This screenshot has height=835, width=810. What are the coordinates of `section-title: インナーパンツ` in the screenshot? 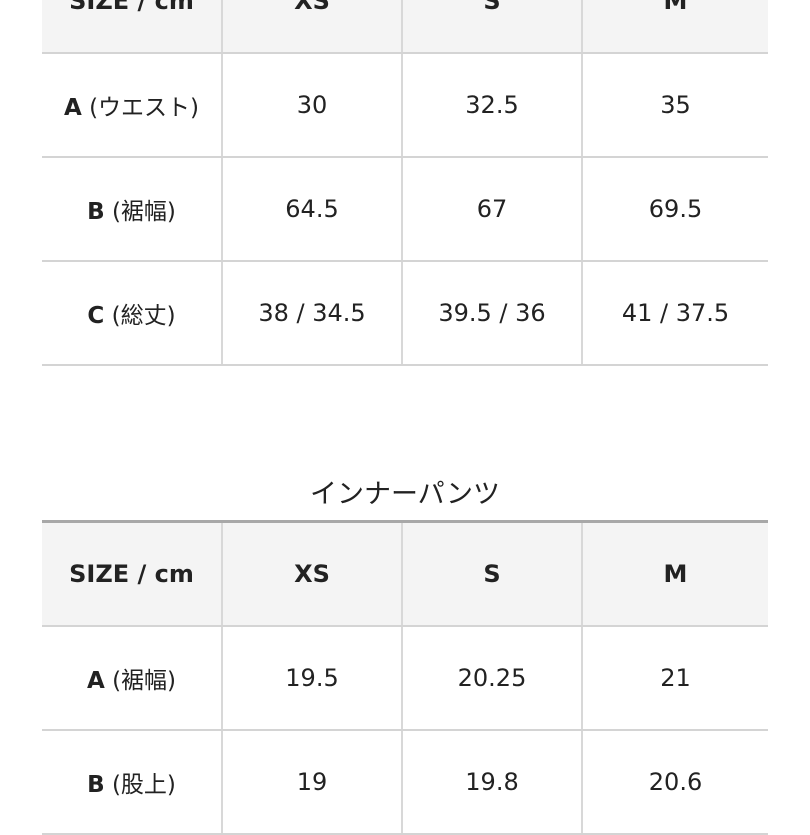 It's located at (405, 494).